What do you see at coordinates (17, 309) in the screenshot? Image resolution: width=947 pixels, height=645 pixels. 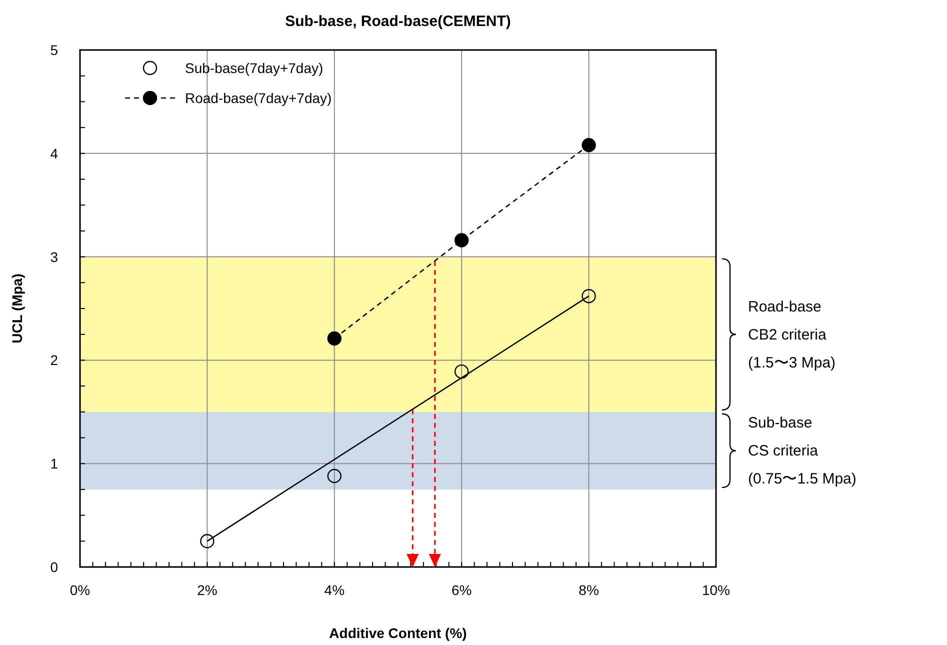 I see `y-axis-title: UCL (Mpa)` at bounding box center [17, 309].